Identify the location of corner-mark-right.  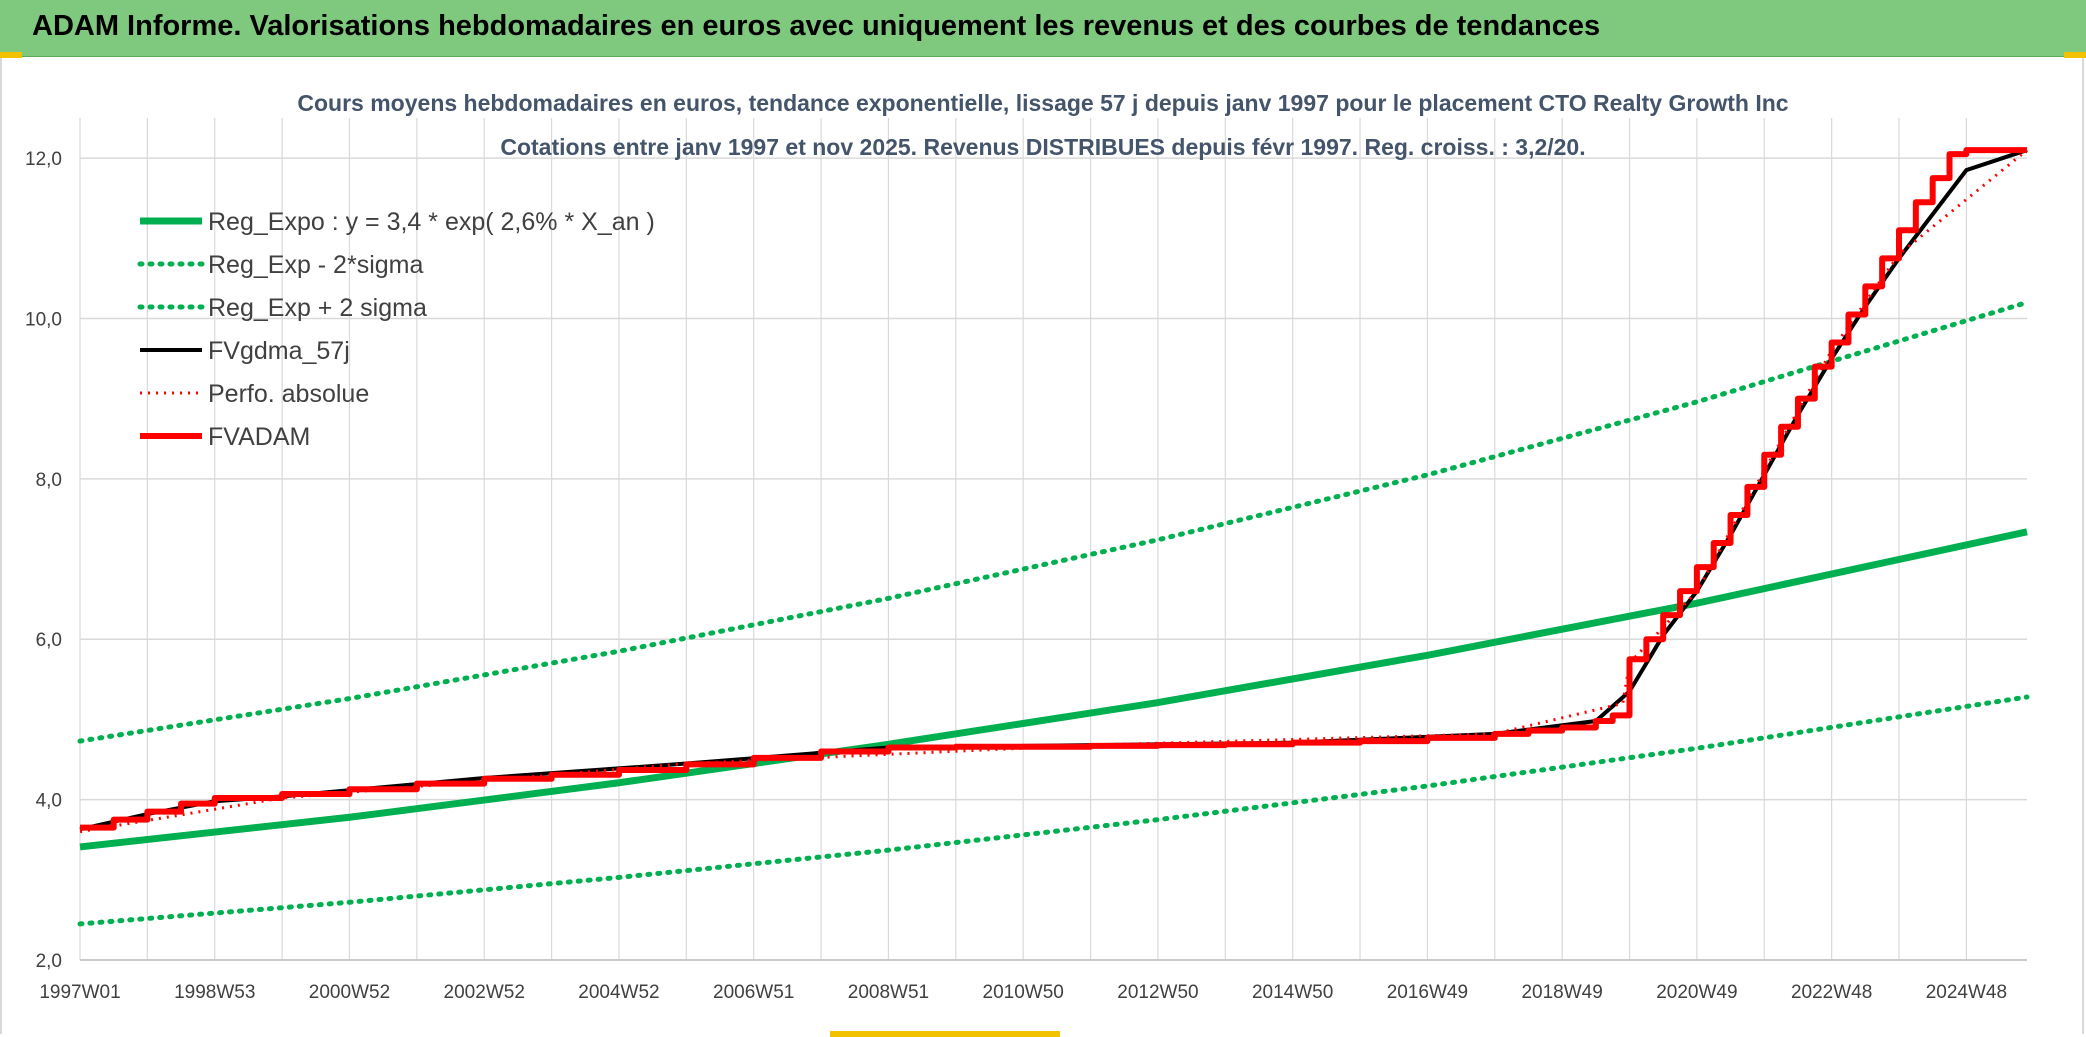
(2075, 55).